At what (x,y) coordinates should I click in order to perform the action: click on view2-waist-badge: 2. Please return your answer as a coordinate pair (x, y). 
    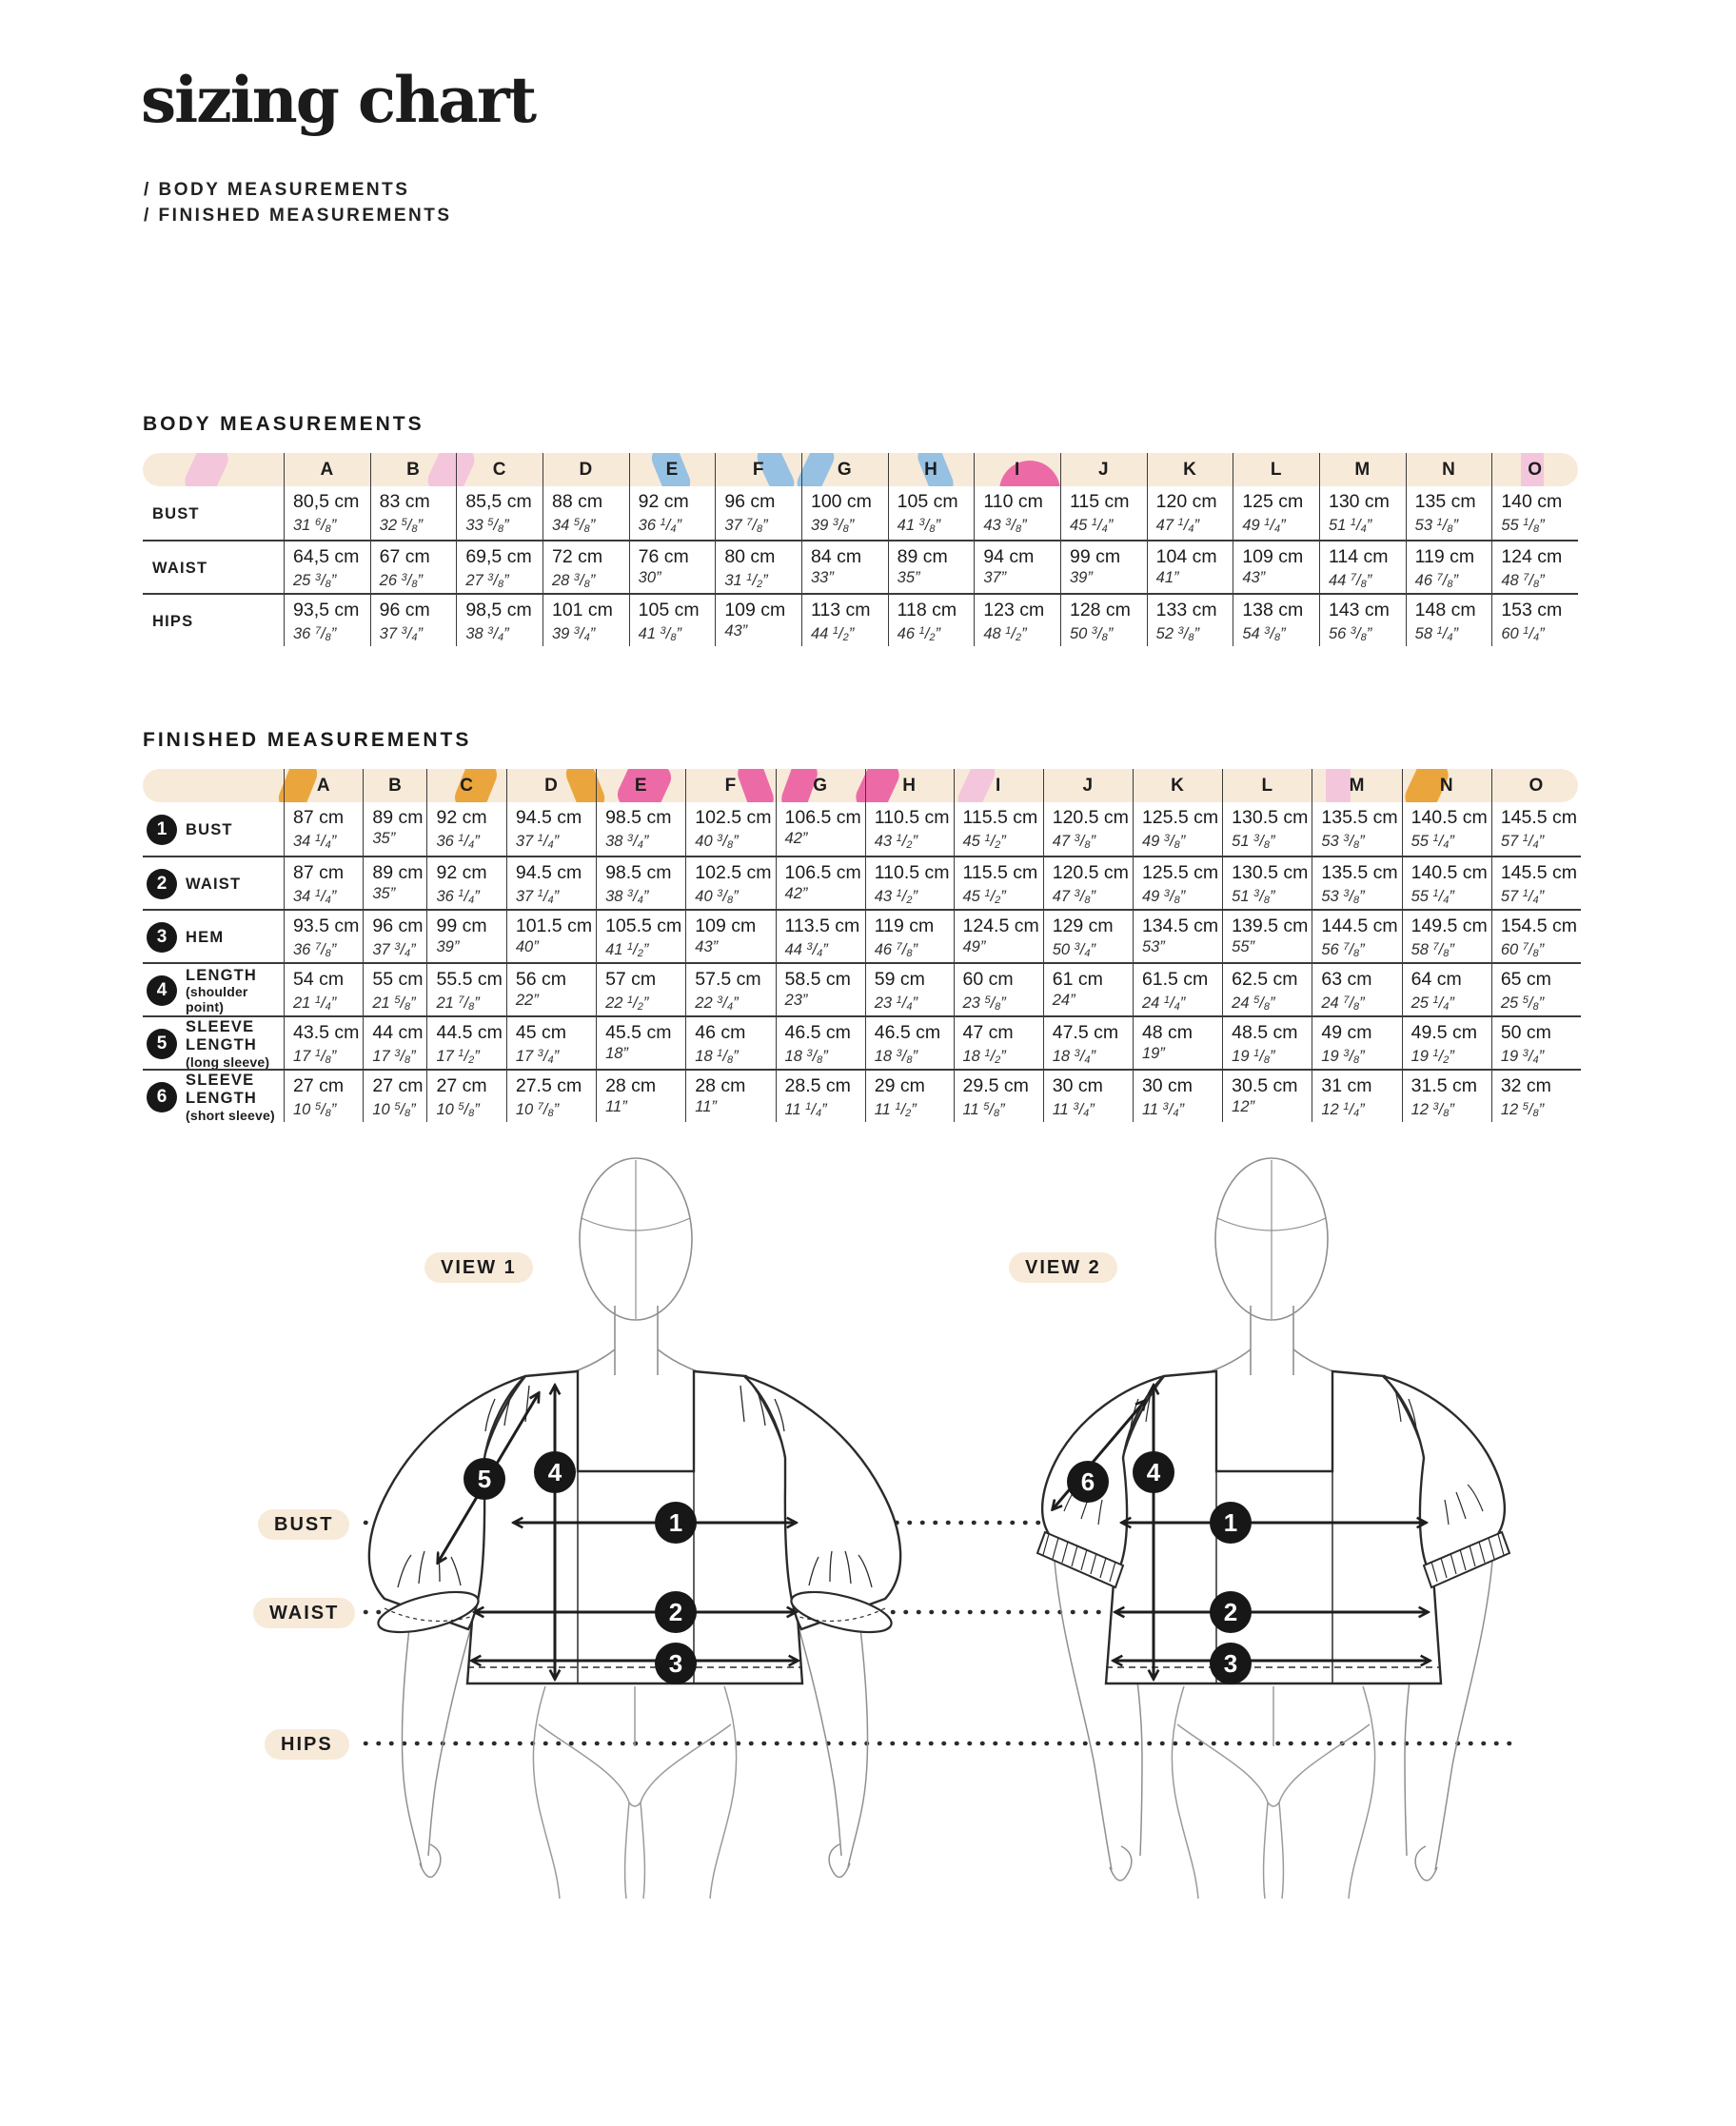
    Looking at the image, I should click on (1231, 1612).